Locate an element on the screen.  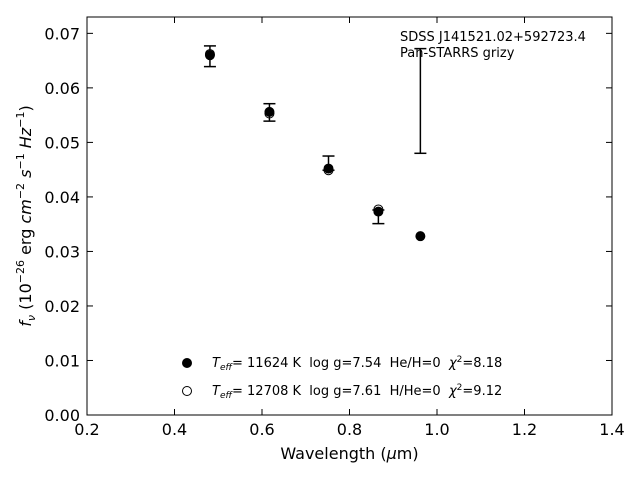
legend-marker-filled is located at coordinates (187, 363).